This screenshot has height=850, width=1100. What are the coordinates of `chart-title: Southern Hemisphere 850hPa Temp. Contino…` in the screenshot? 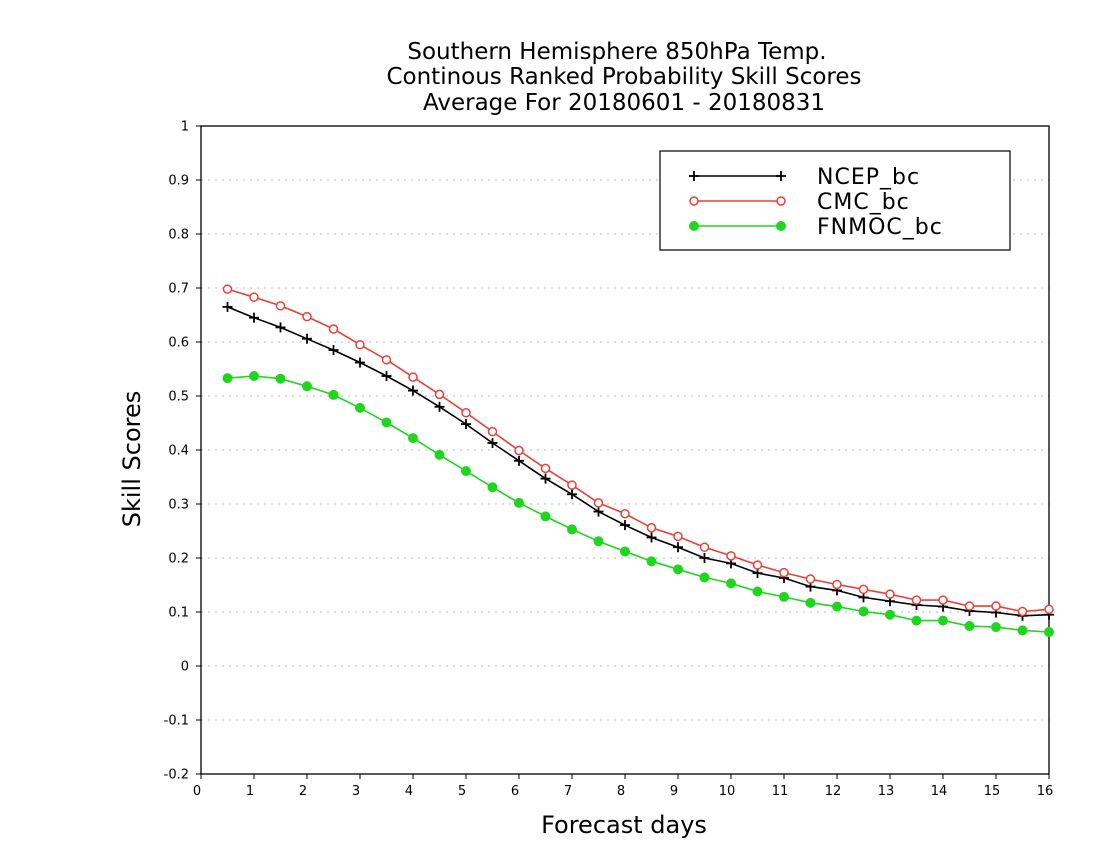 It's located at (623, 77).